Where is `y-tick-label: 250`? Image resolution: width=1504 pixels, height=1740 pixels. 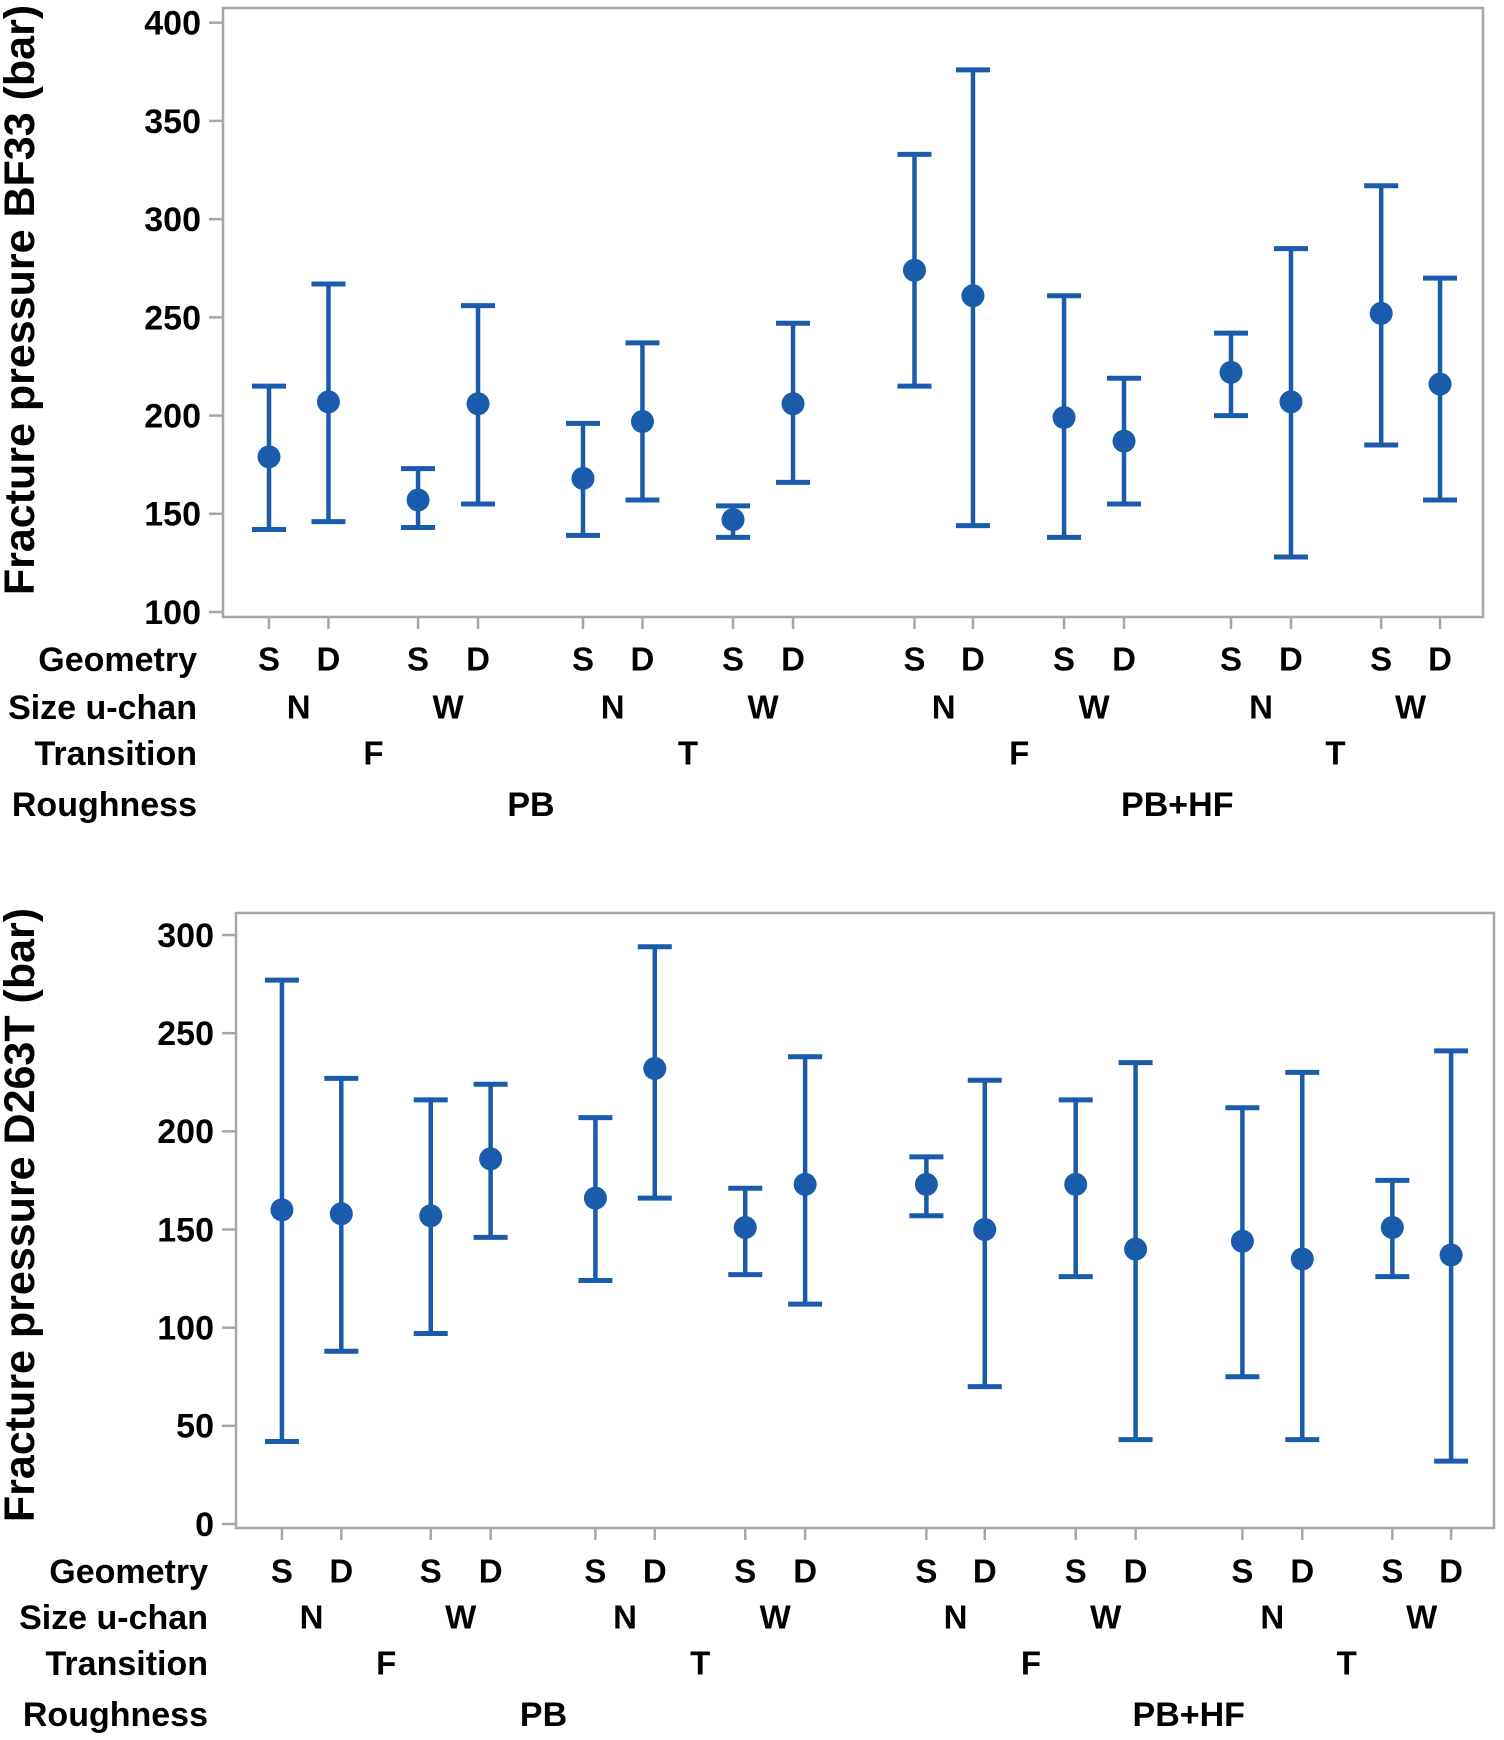 y-tick-label: 250 is located at coordinates (185, 1034).